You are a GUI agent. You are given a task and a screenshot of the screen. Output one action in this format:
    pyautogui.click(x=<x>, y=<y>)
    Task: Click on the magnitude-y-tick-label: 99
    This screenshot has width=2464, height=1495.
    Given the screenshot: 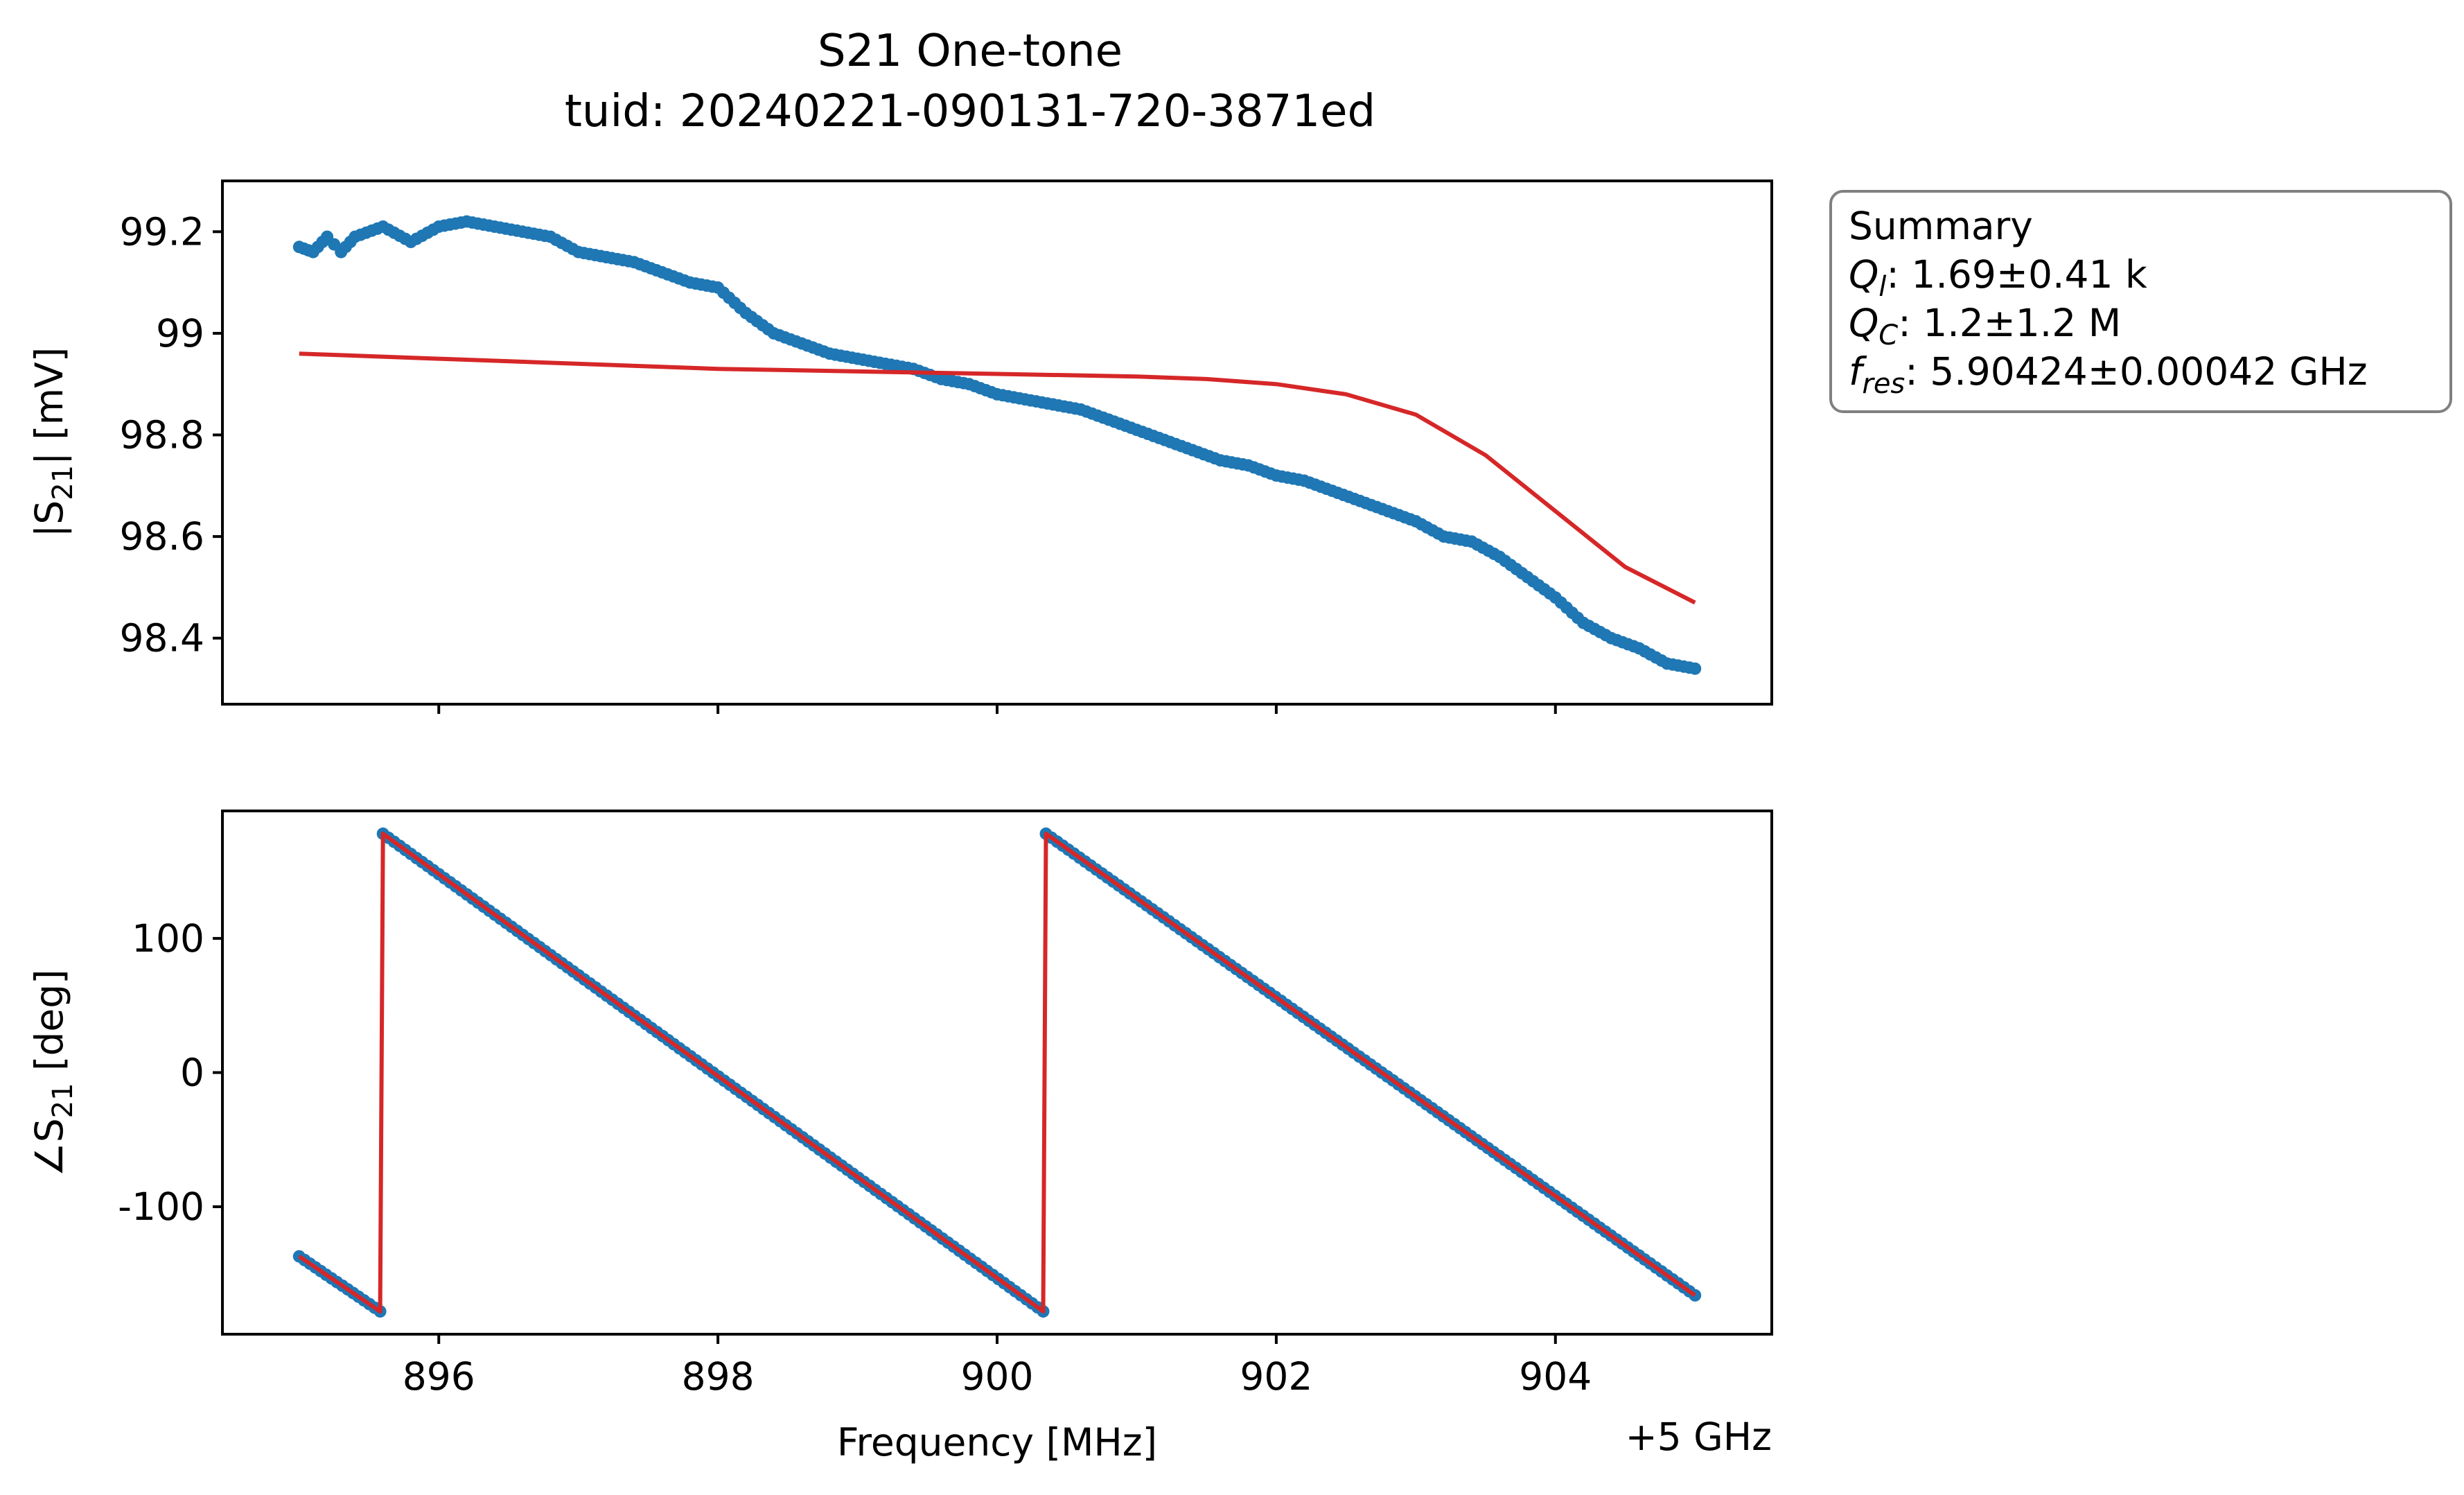 What is the action you would take?
    pyautogui.click(x=180, y=333)
    